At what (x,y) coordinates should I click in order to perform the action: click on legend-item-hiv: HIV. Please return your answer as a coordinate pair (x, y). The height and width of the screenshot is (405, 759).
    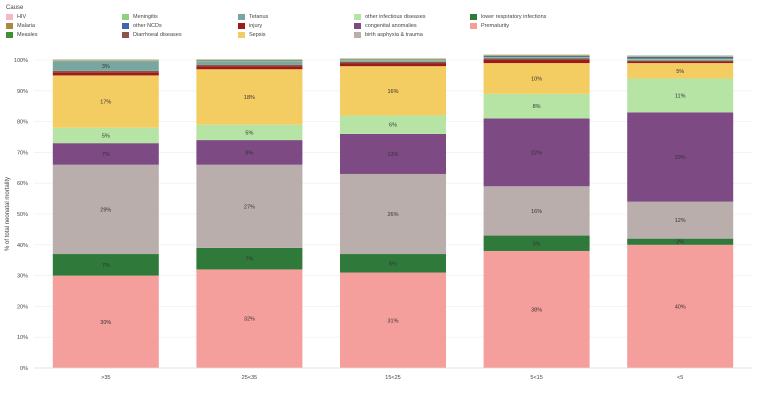
    Looking at the image, I should click on (16, 16).